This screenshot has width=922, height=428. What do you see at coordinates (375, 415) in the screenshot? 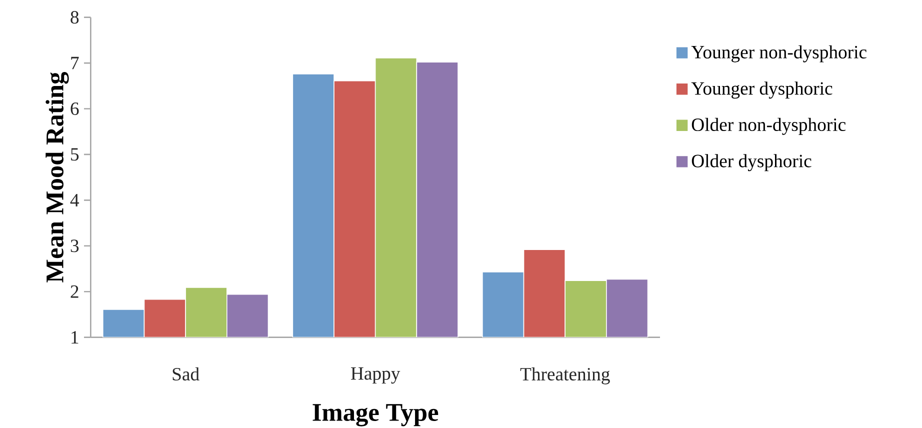
I see `x-axis-title: Image Type` at bounding box center [375, 415].